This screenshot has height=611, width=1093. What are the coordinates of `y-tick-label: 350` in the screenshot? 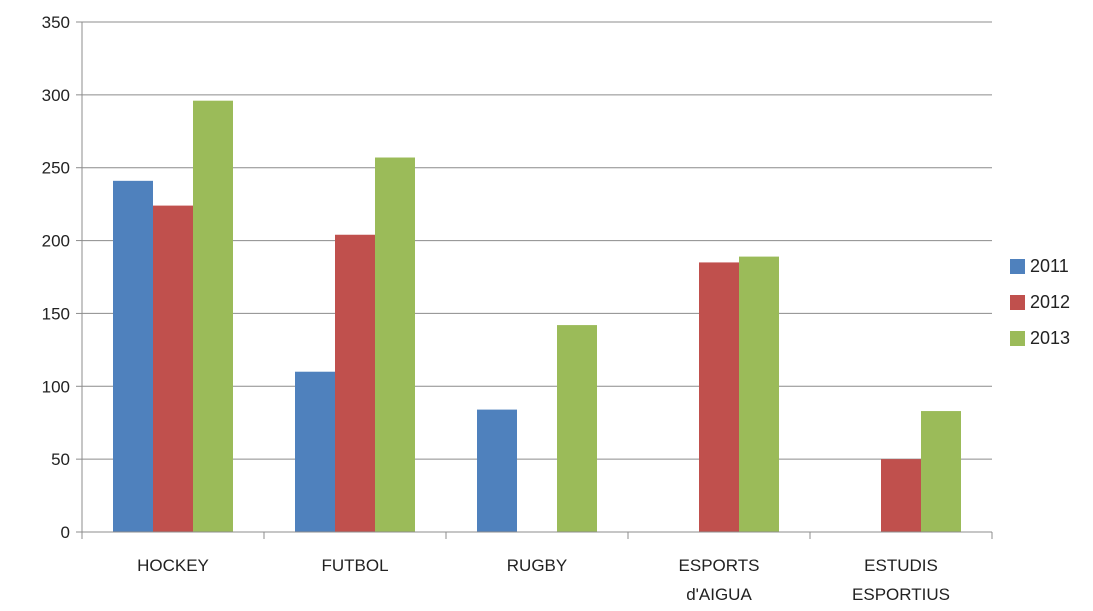 It's located at (56, 22).